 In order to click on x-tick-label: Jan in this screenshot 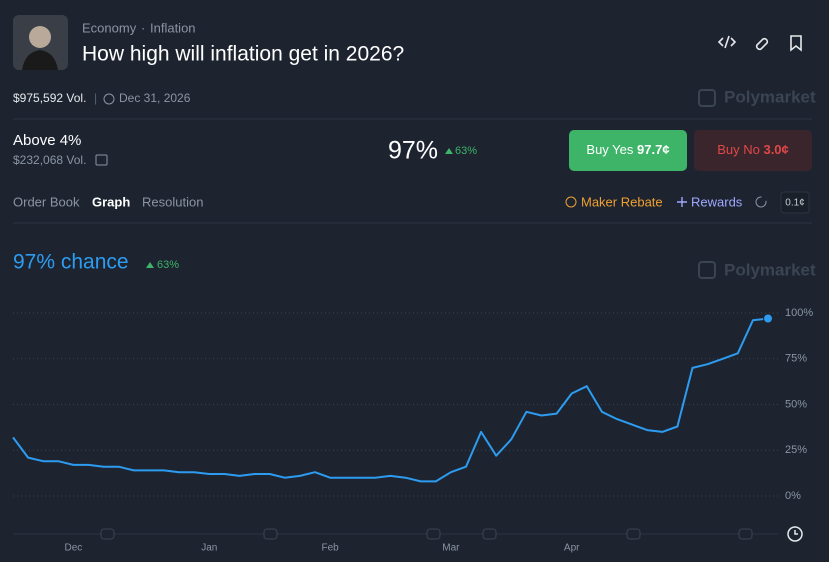, I will do `click(209, 548)`.